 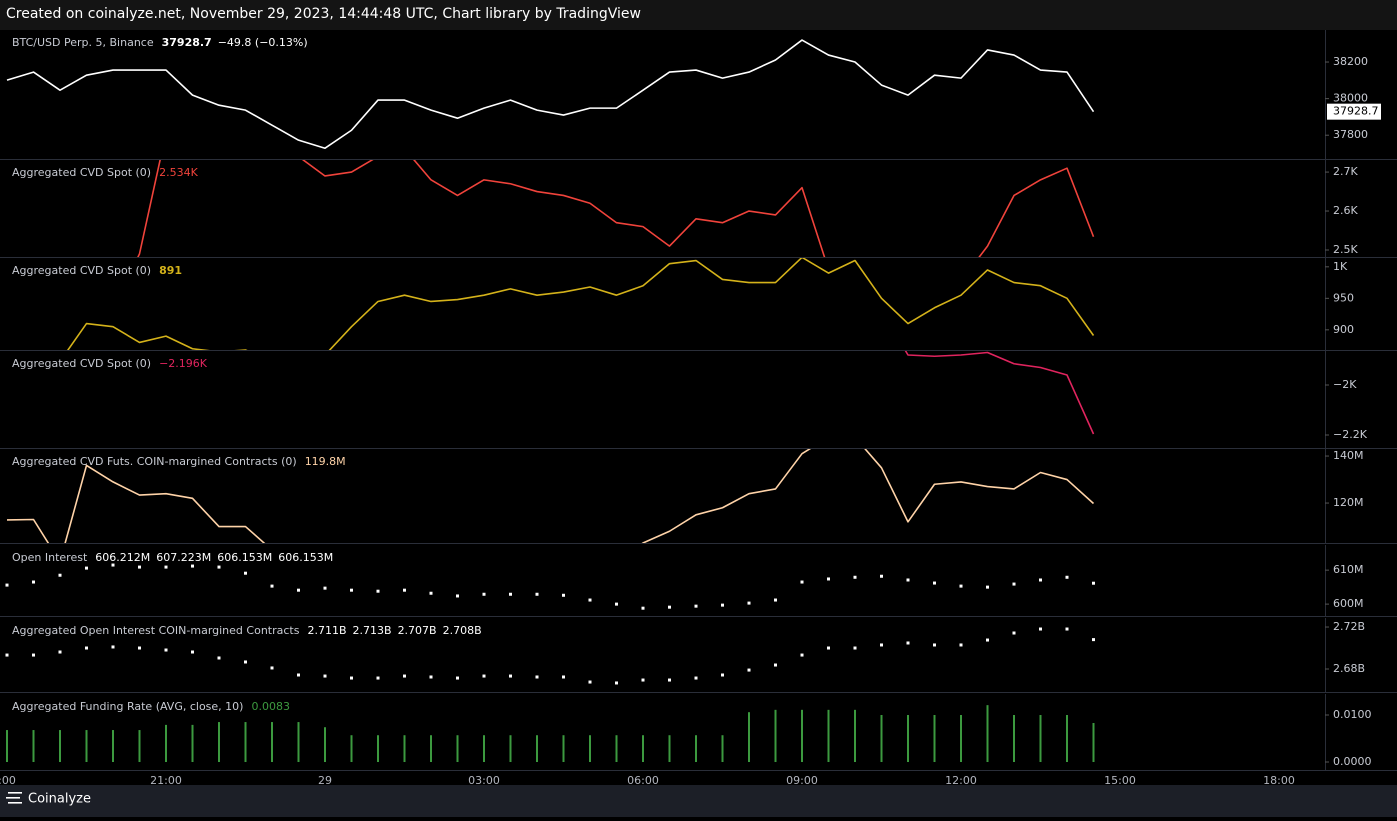 I want to click on header-bar, so click(x=698, y=15).